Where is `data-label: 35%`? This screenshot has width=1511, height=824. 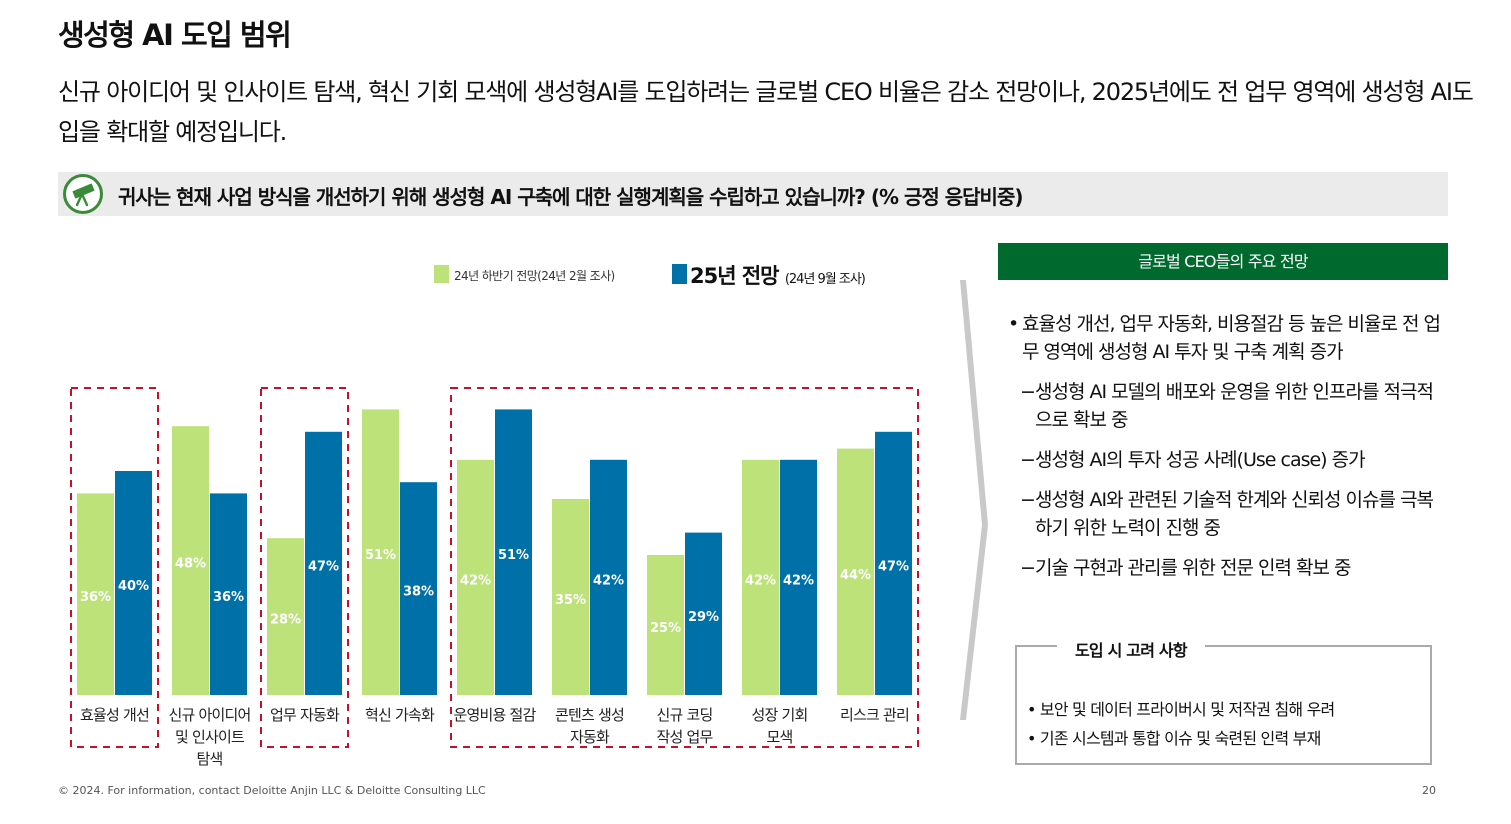 data-label: 35% is located at coordinates (570, 600).